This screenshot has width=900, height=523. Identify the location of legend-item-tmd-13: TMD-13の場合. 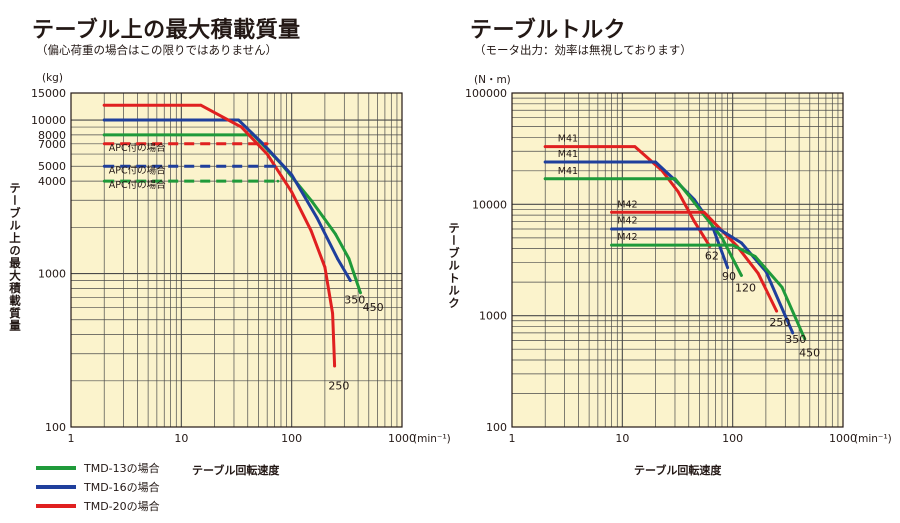
(98, 467).